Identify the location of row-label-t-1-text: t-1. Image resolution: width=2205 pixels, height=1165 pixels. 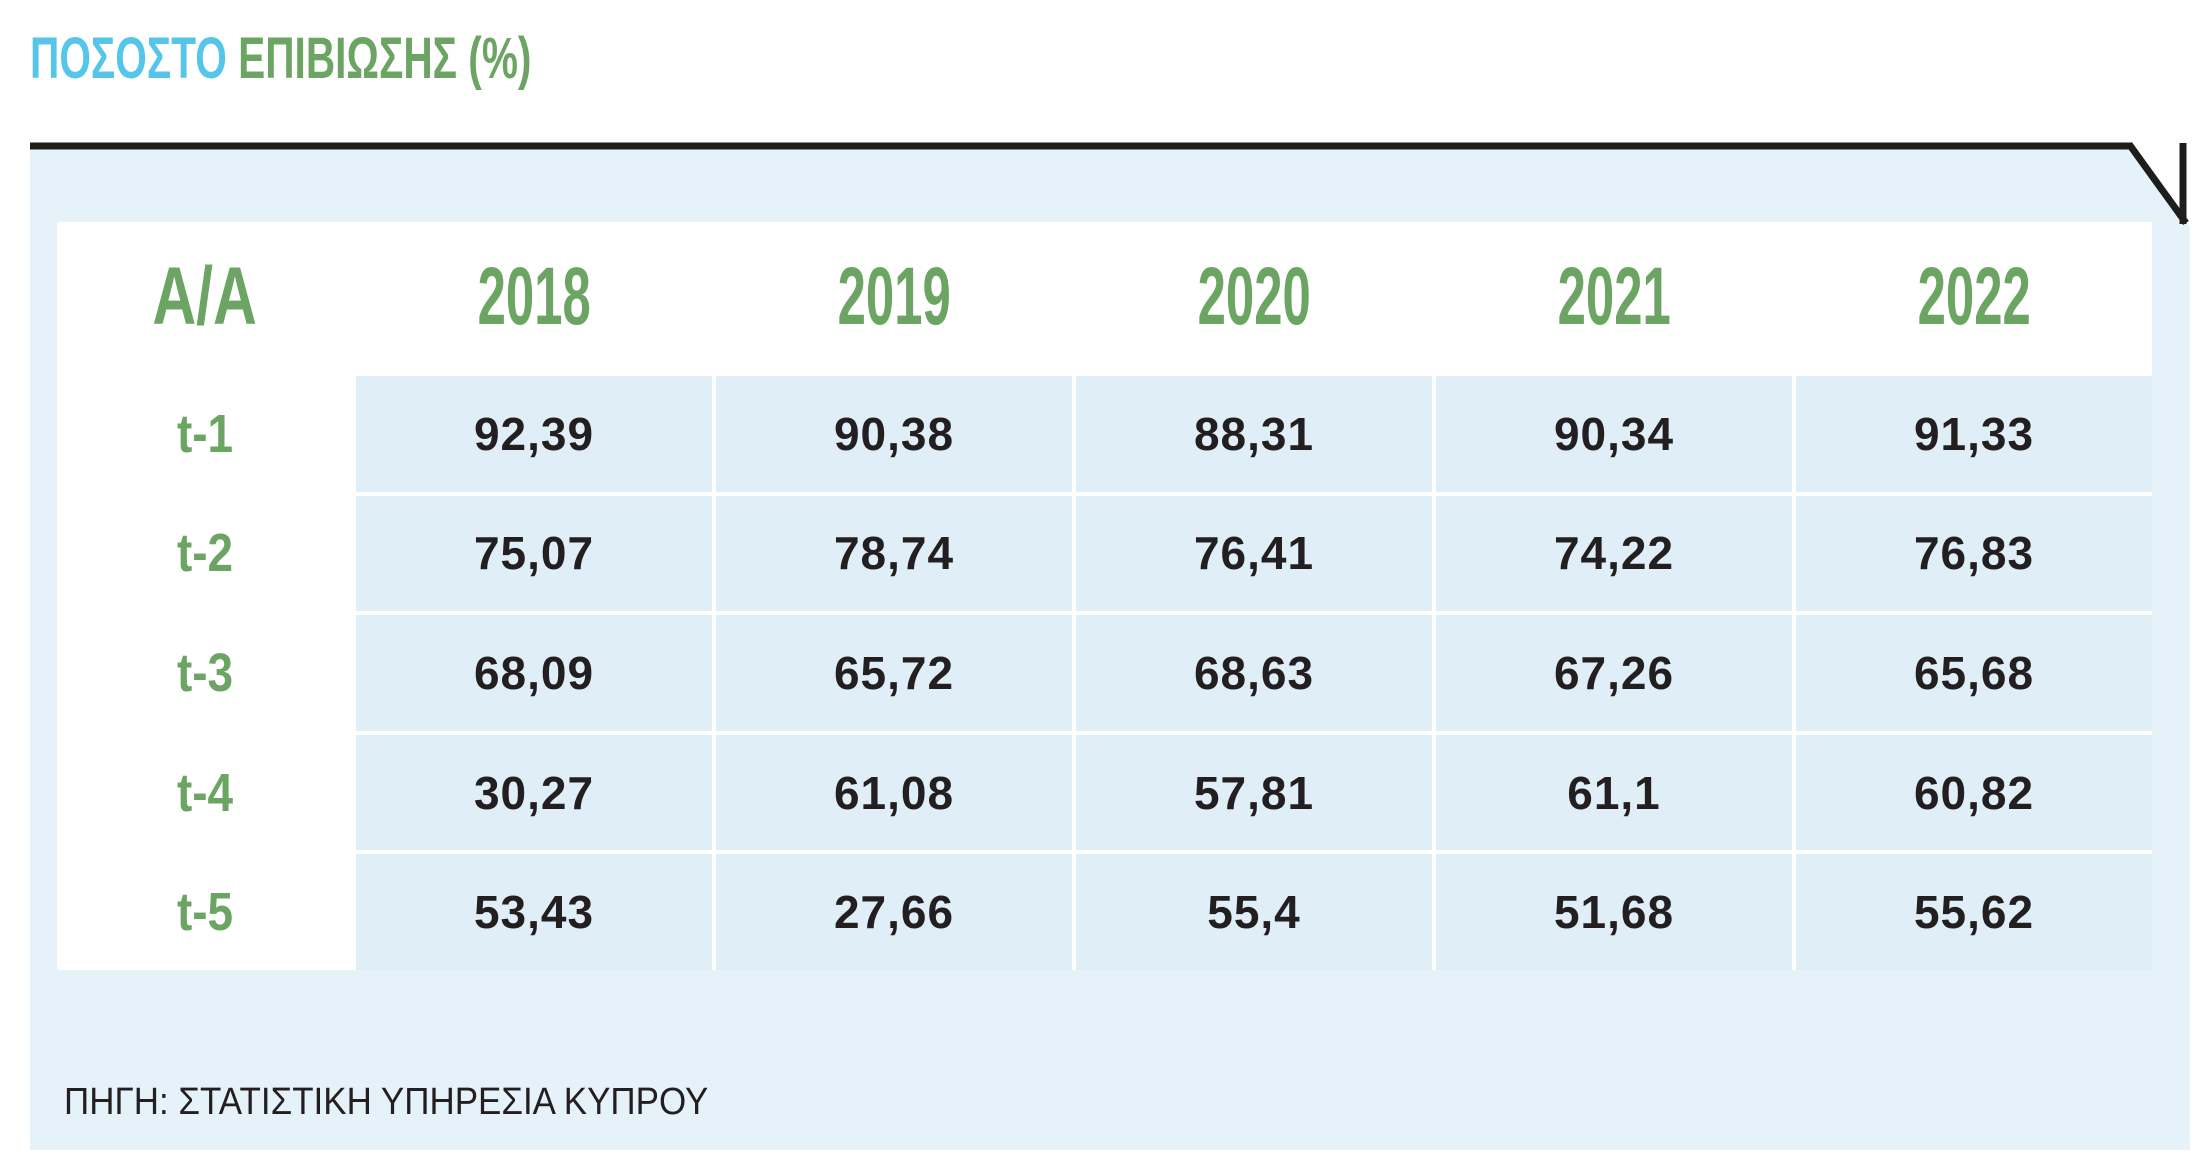
(204, 433).